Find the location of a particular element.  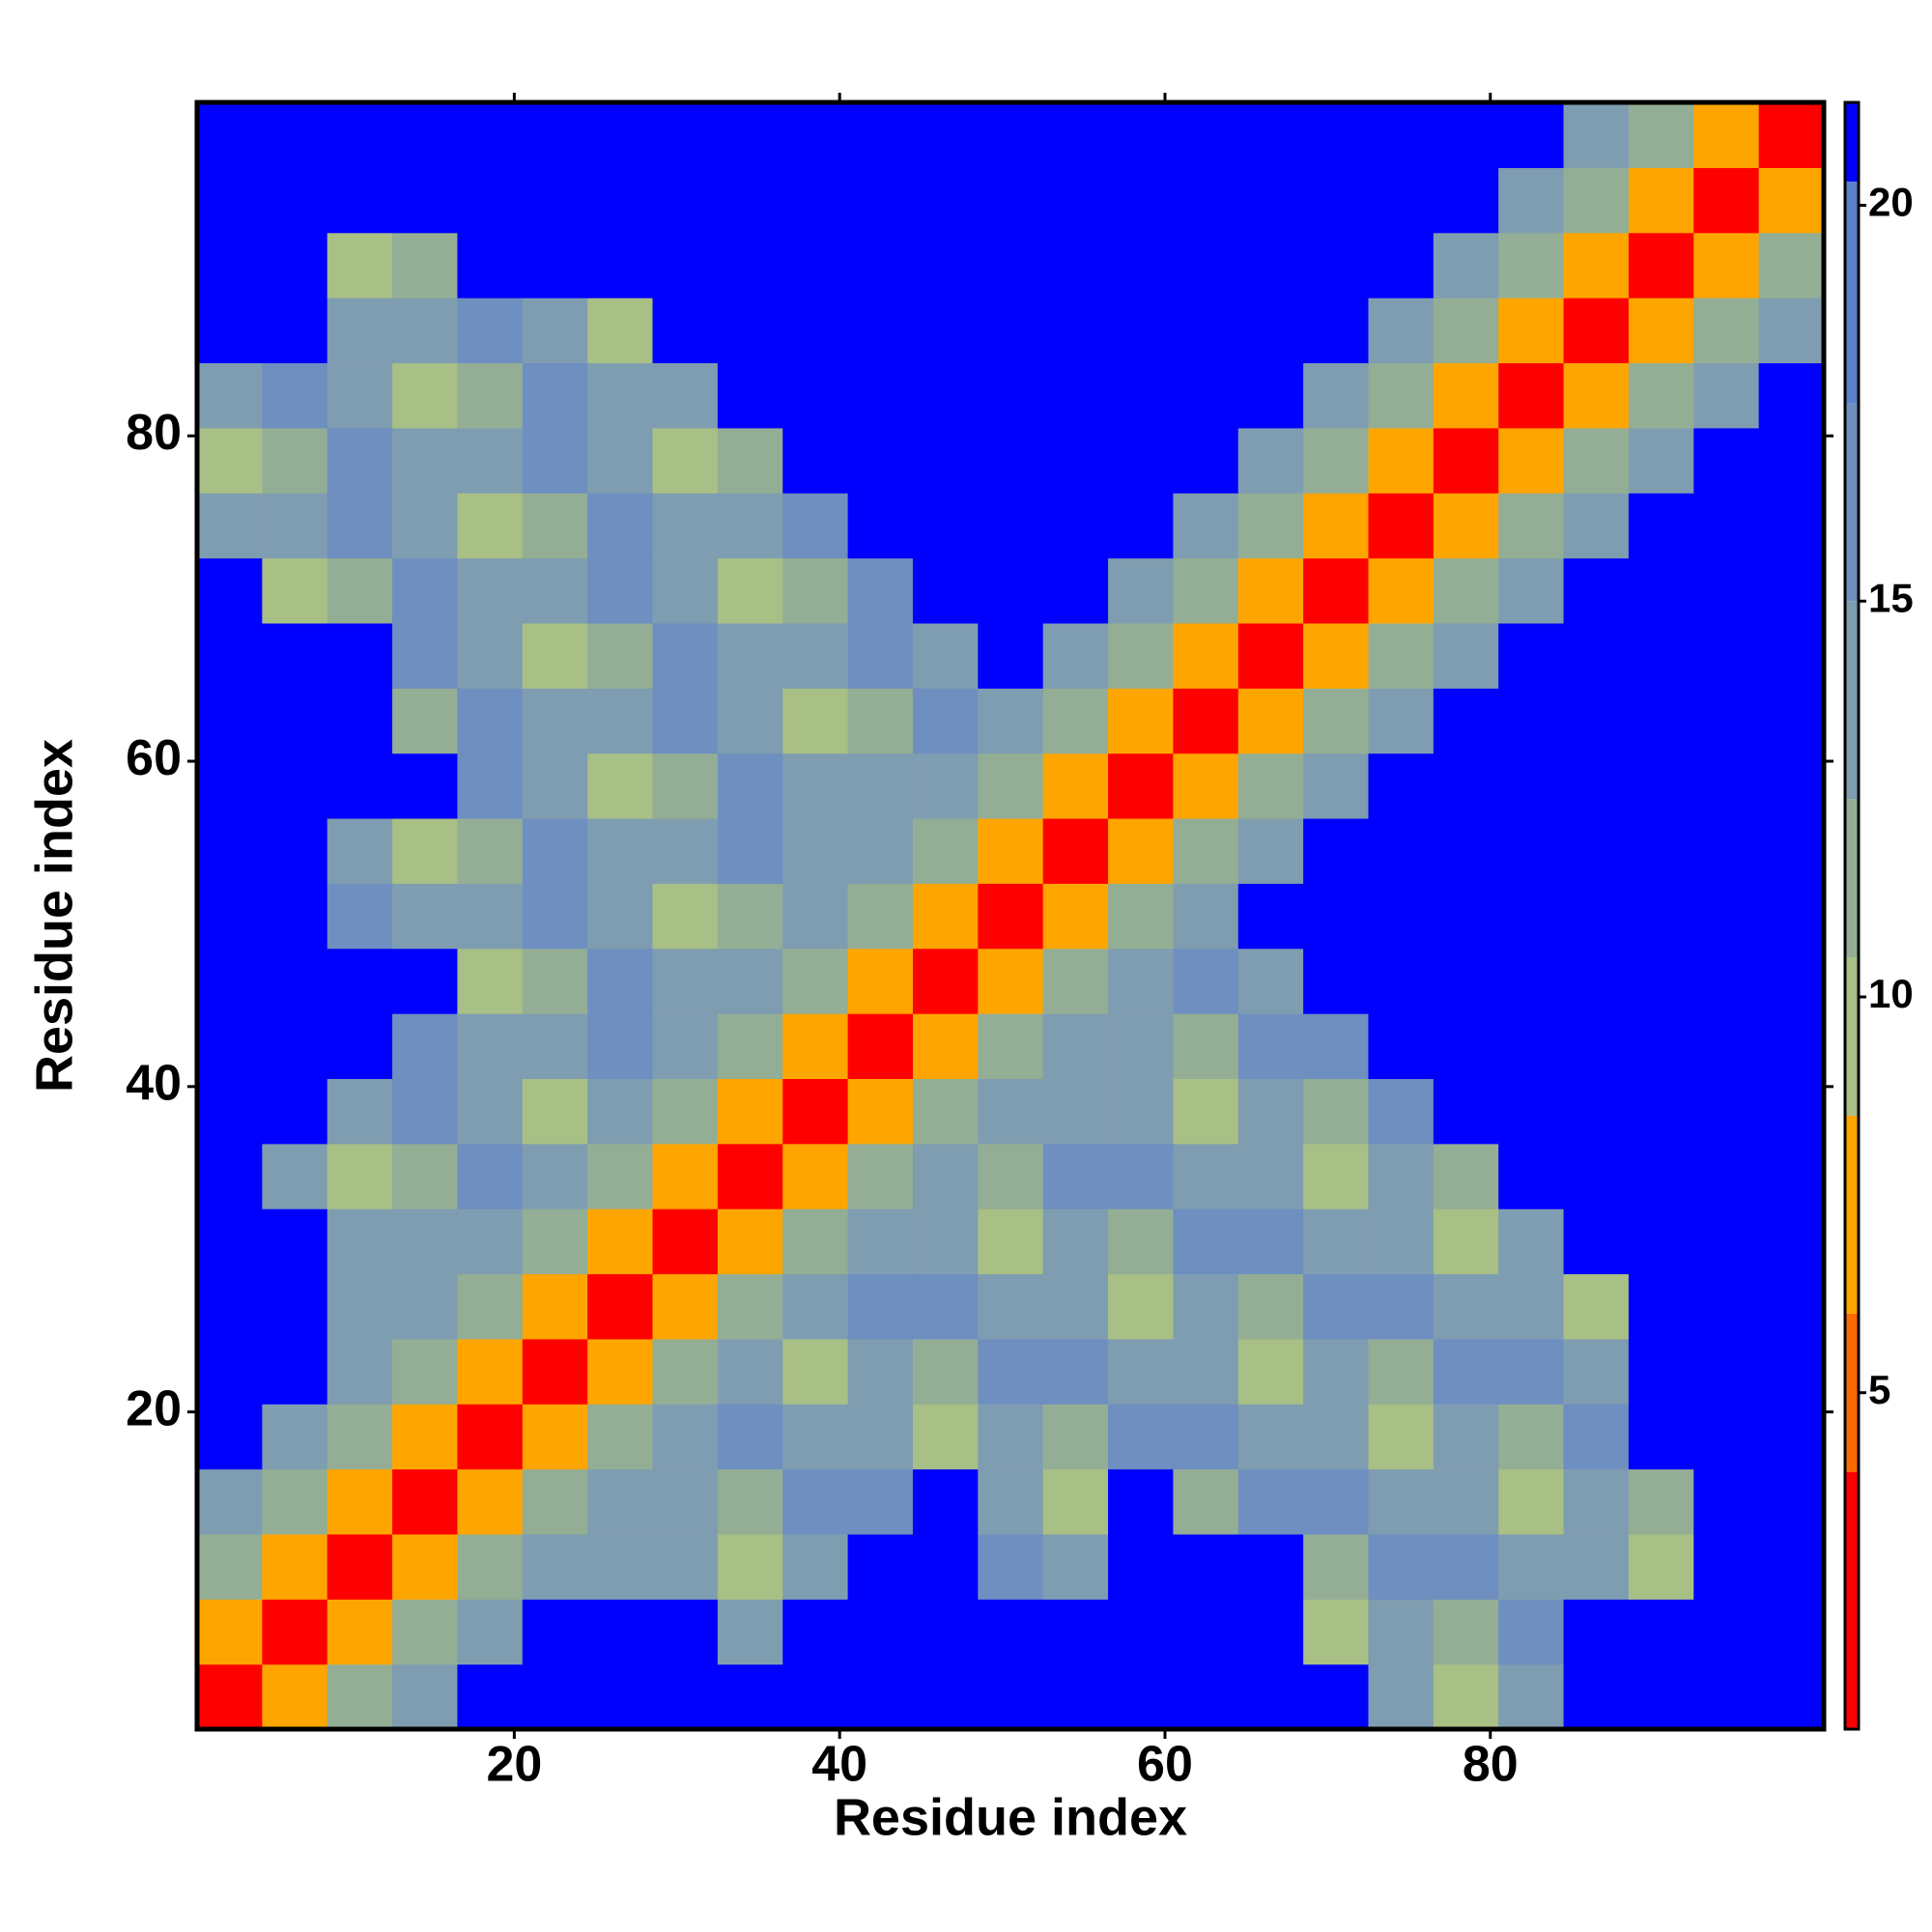

x-axis-label: Residue index is located at coordinates (1011, 1817).